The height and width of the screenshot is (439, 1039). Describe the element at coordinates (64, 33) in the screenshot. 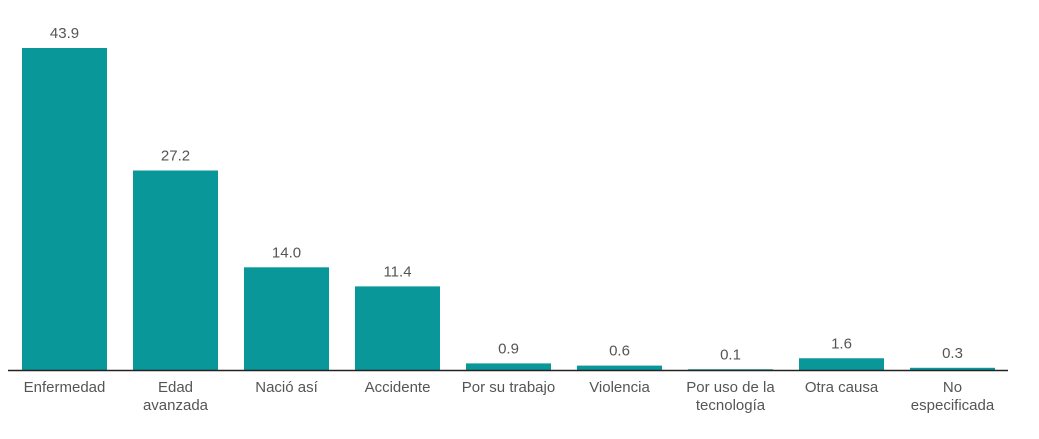

I see `value-label: 43.9` at that location.